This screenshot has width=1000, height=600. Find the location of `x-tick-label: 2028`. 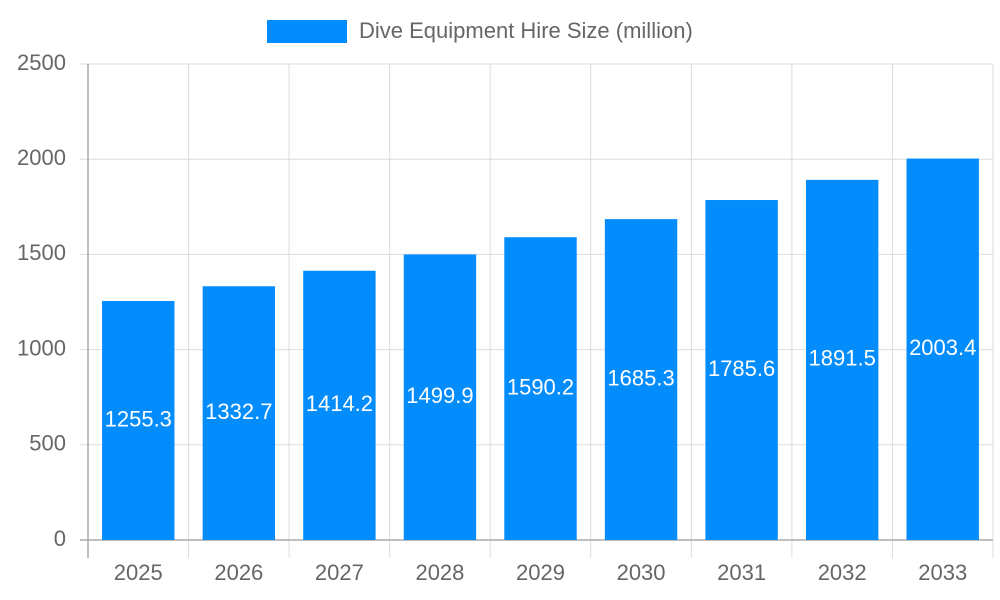

x-tick-label: 2028 is located at coordinates (439, 572).